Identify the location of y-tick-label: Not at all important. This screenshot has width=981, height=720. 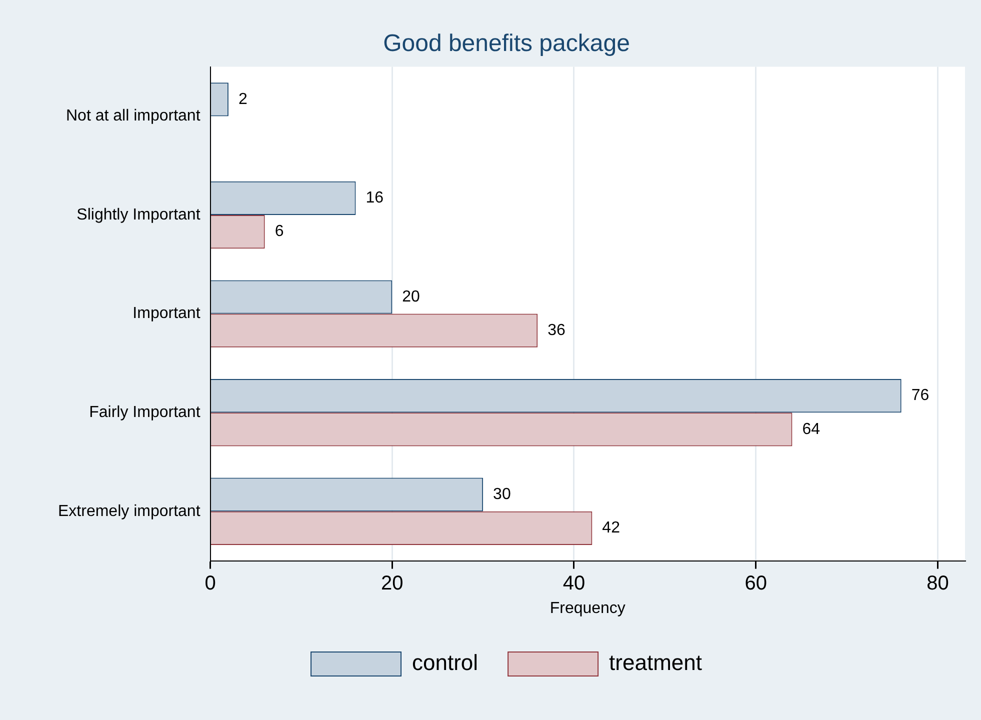
(133, 116).